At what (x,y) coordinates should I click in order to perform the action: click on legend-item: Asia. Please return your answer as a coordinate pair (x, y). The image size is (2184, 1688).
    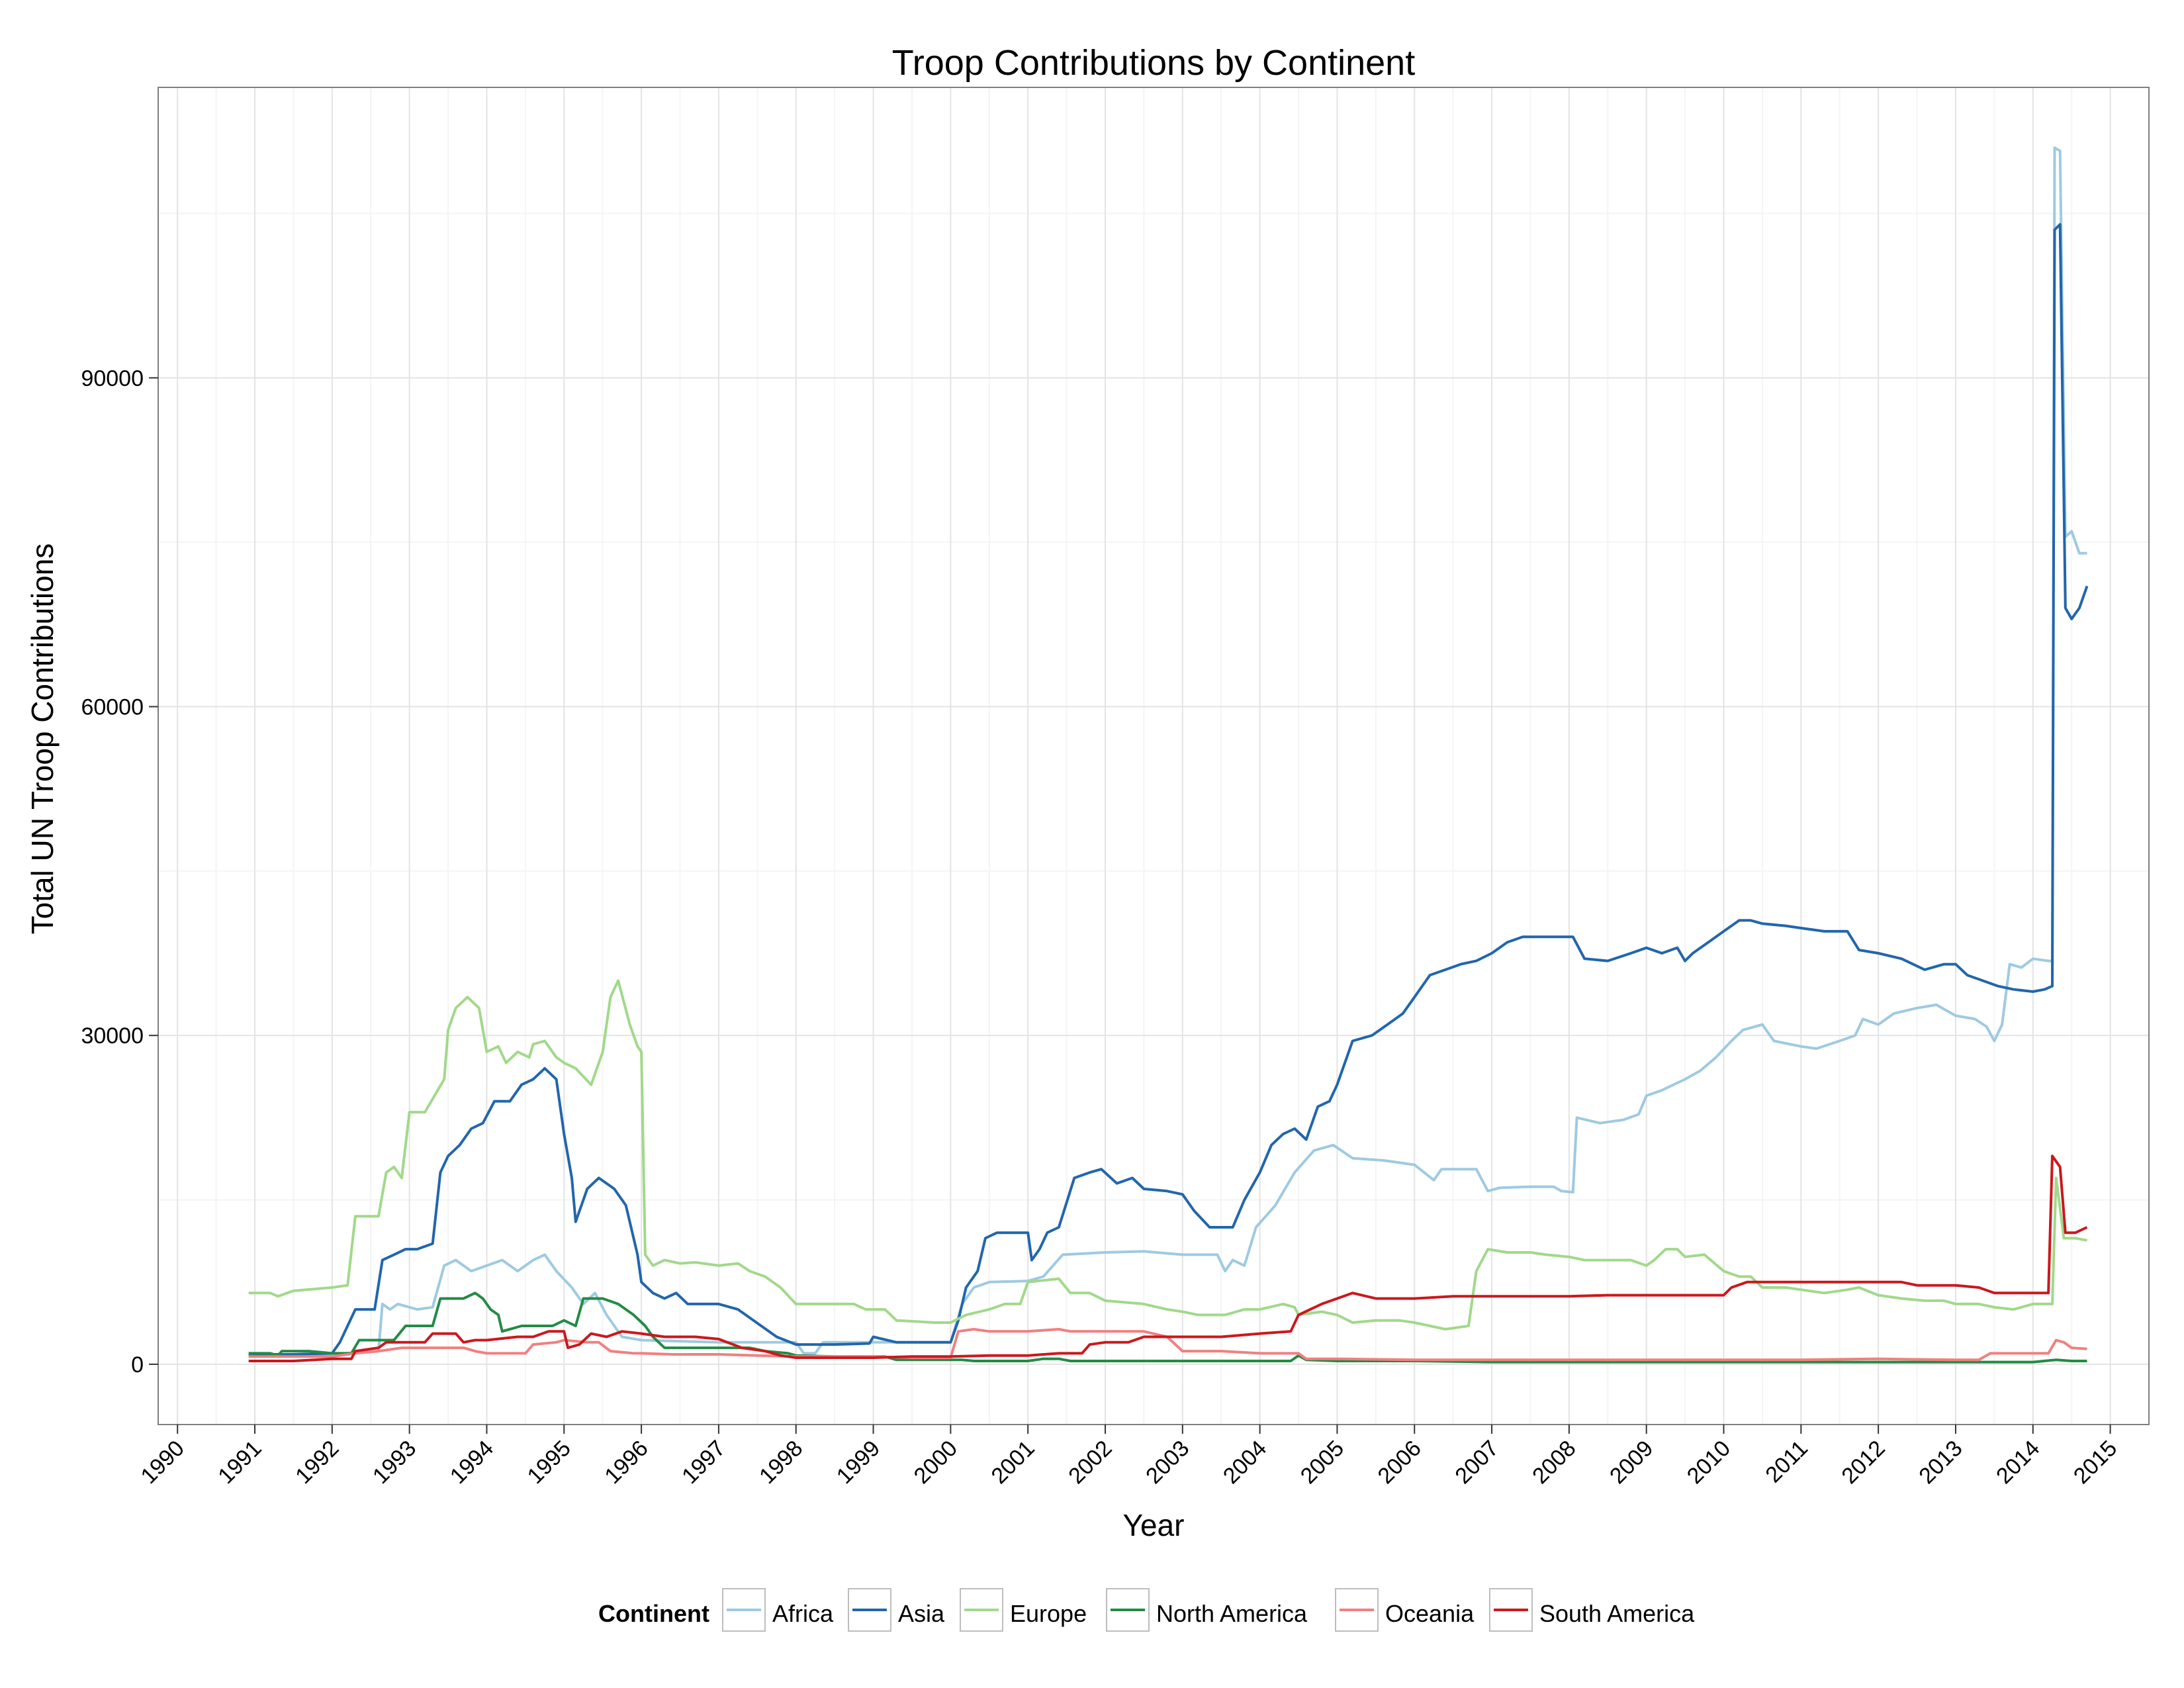
    Looking at the image, I should click on (896, 1610).